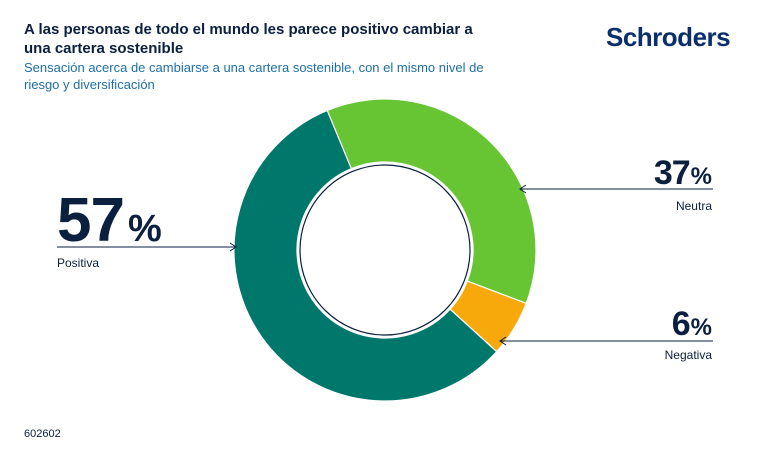 The height and width of the screenshot is (459, 770). What do you see at coordinates (233, 247) in the screenshot?
I see `leader-arrow-positiva` at bounding box center [233, 247].